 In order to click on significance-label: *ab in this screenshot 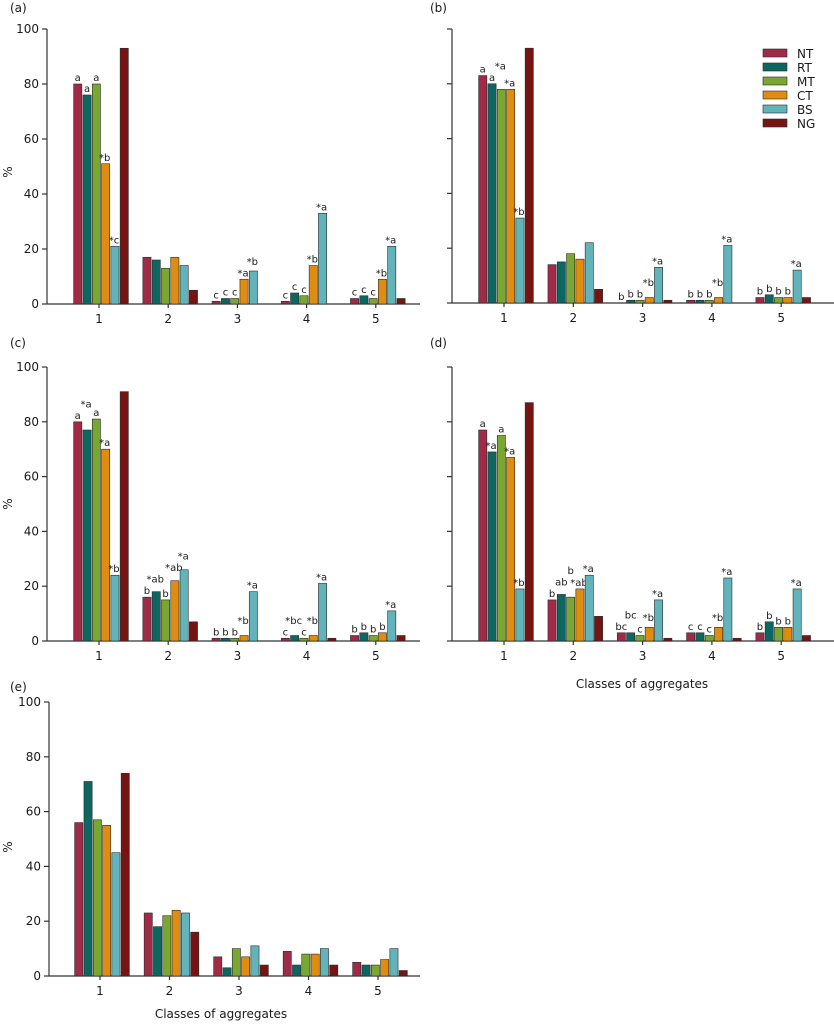, I will do `click(578, 583)`.